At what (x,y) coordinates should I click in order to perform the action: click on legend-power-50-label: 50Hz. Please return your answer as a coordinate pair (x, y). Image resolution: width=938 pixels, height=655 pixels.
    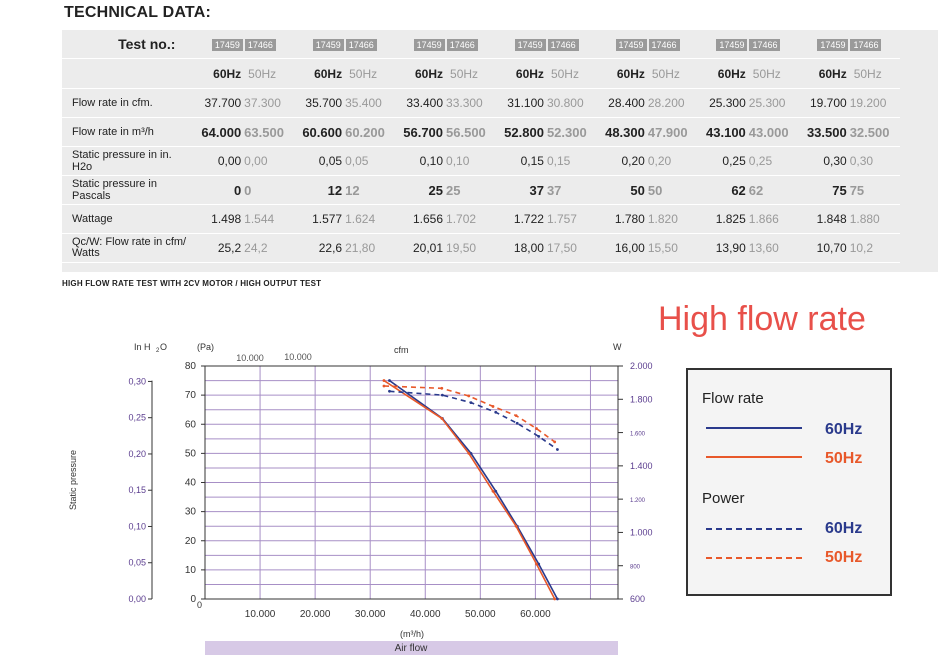
    Looking at the image, I should click on (844, 557).